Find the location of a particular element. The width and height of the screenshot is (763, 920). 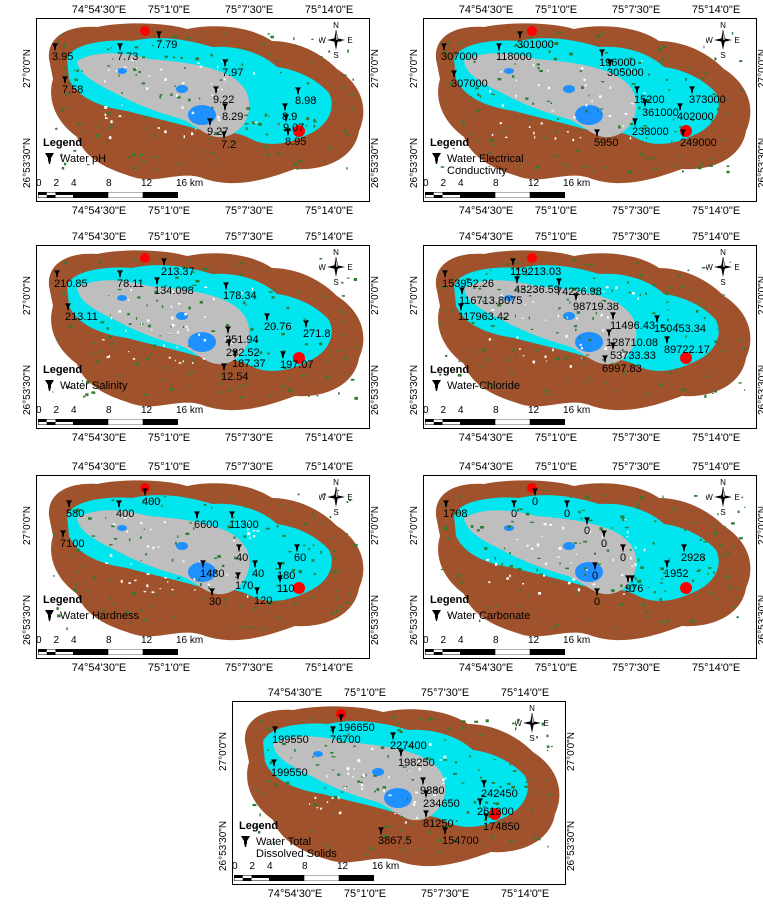

legend-title: Legend is located at coordinates (63, 370).